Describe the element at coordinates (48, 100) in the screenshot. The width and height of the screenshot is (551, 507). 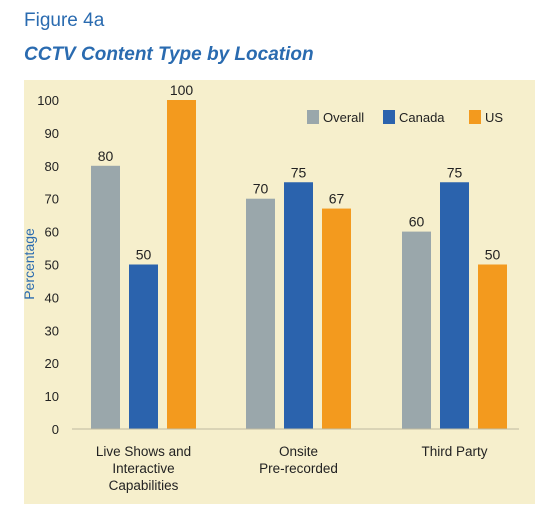
I see `y-tick-label: 100` at that location.